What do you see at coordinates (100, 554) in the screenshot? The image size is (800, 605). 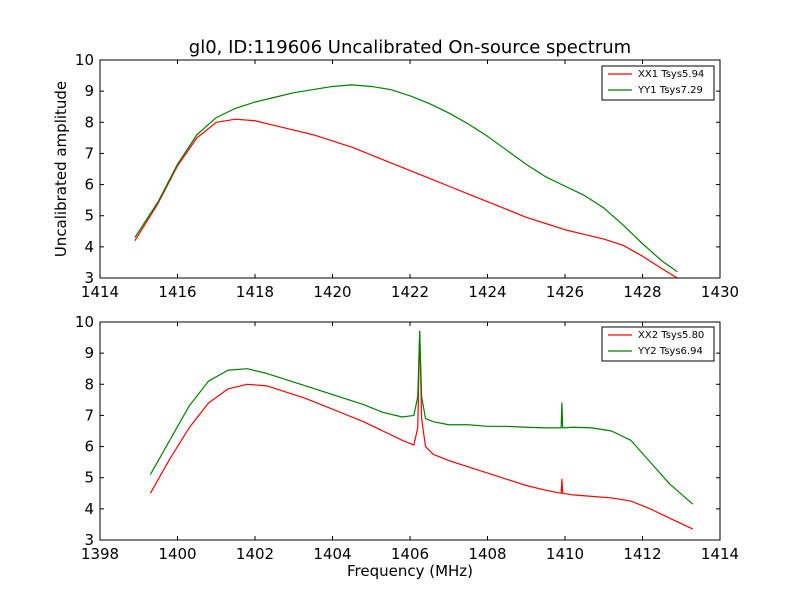 I see `bottom-x-tick-label: 1398` at bounding box center [100, 554].